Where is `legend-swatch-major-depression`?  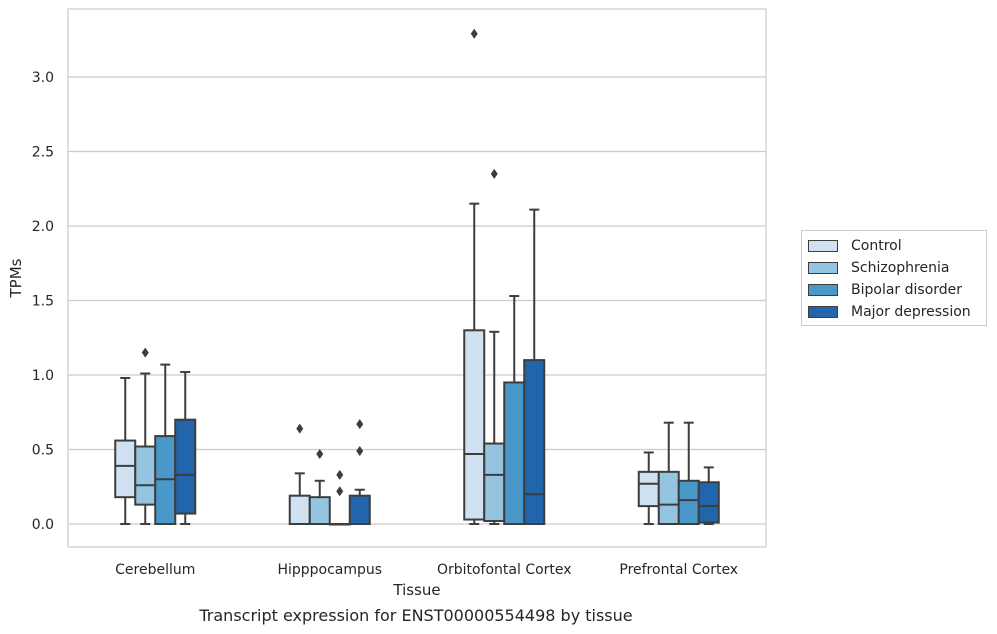 legend-swatch-major-depression is located at coordinates (823, 312).